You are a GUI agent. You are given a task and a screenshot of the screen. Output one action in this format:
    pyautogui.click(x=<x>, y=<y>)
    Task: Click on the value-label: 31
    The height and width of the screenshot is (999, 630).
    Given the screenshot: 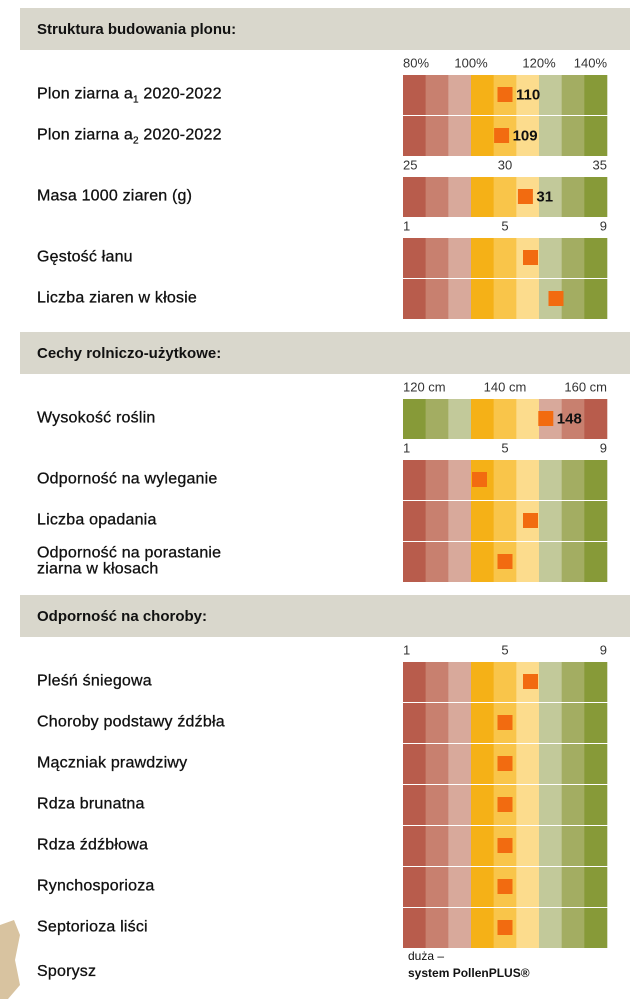 What is the action you would take?
    pyautogui.click(x=544, y=196)
    